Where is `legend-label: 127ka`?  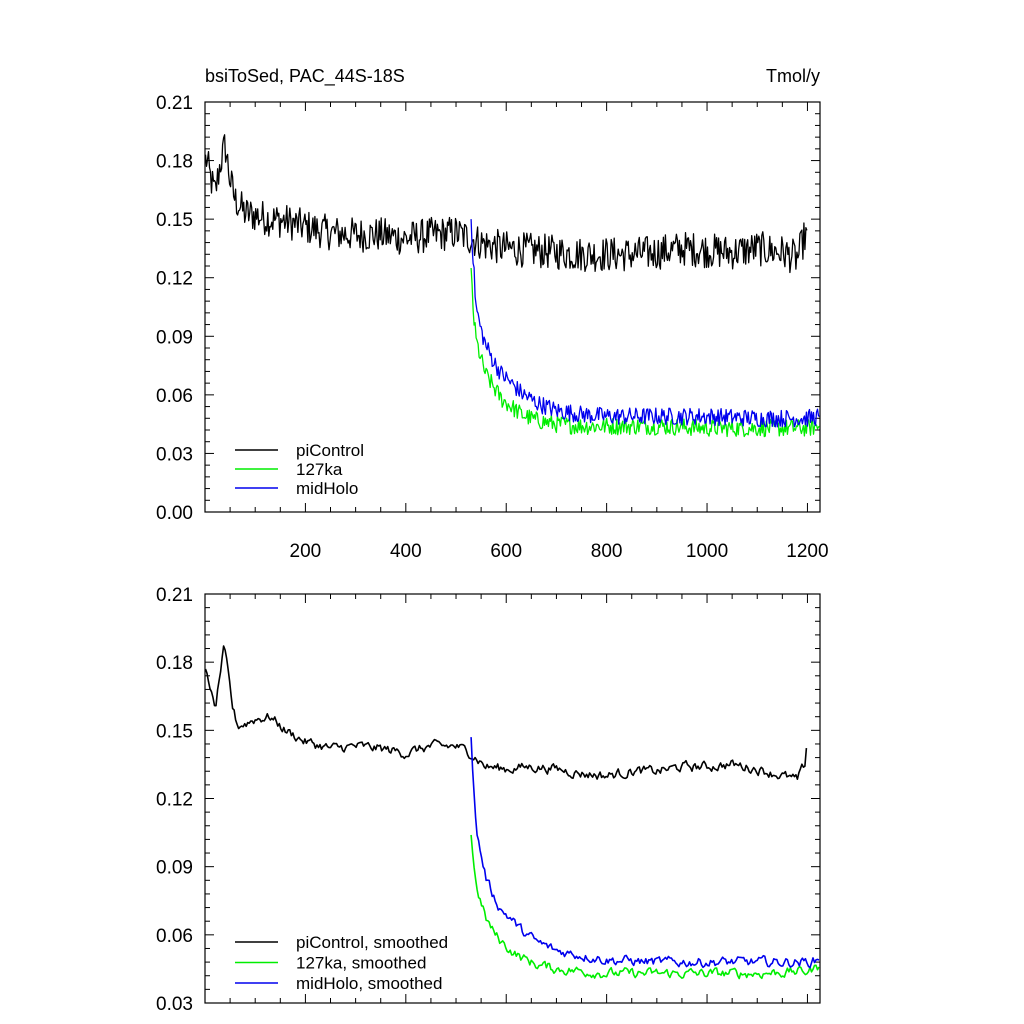
legend-label: 127ka is located at coordinates (319, 469).